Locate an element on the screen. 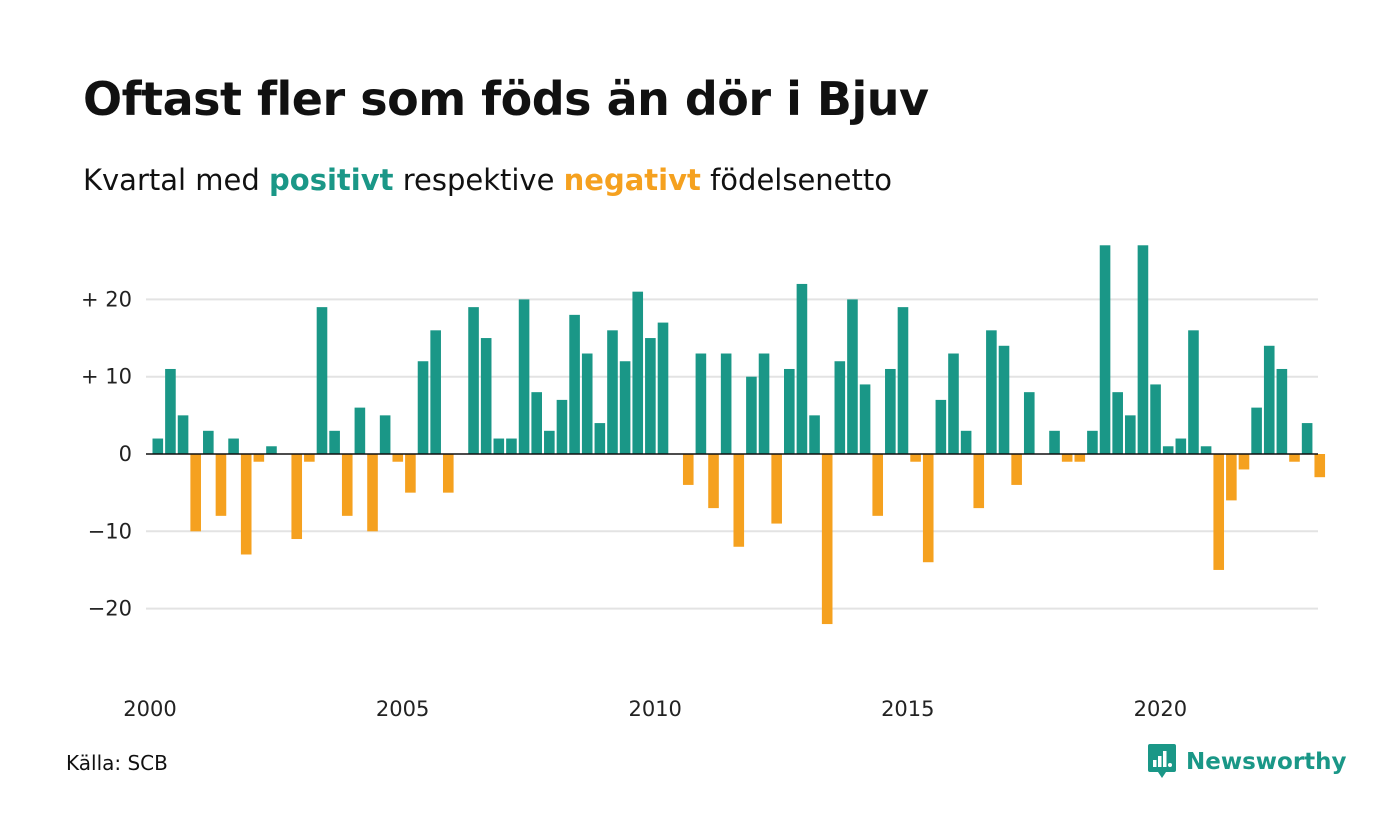  x-tick-label: 2020 is located at coordinates (1160, 709).